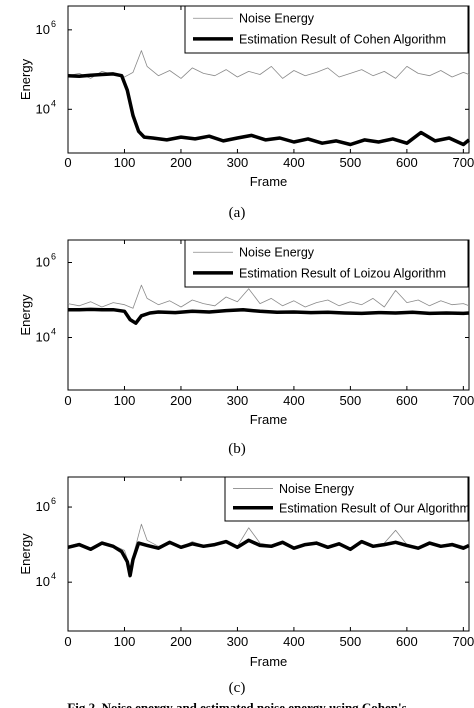 The width and height of the screenshot is (474, 708). What do you see at coordinates (374, 508) in the screenshot?
I see `legend-label: Estimation Result of Our Algorithm` at bounding box center [374, 508].